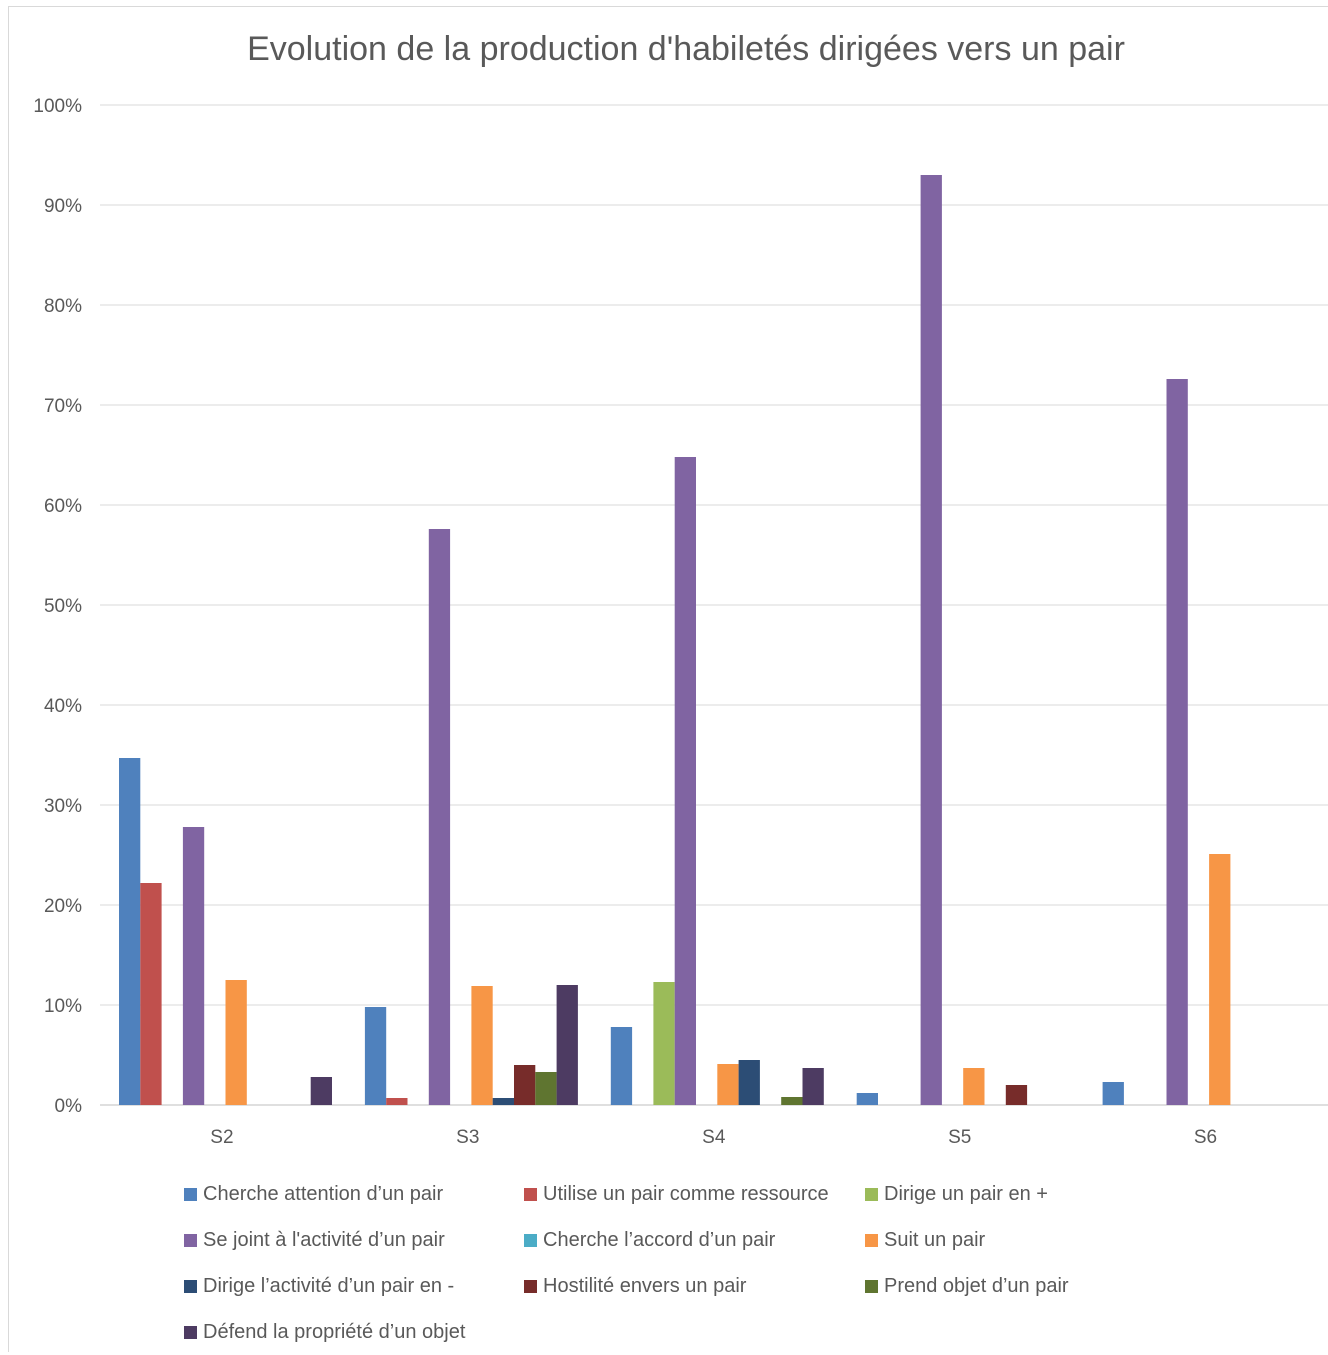  I want to click on x-tick-label: S6, so click(1205, 1137).